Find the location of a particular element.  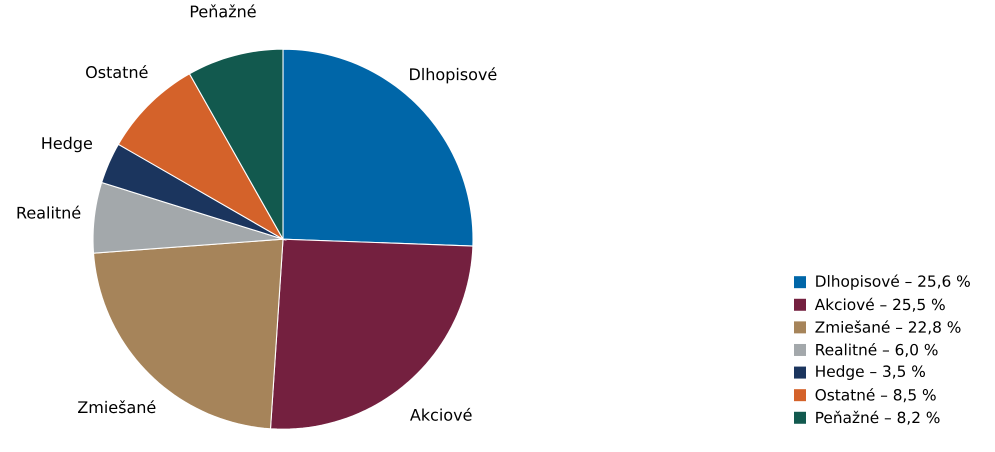

legend-label: Zmiešané – 22,8 % is located at coordinates (888, 327).